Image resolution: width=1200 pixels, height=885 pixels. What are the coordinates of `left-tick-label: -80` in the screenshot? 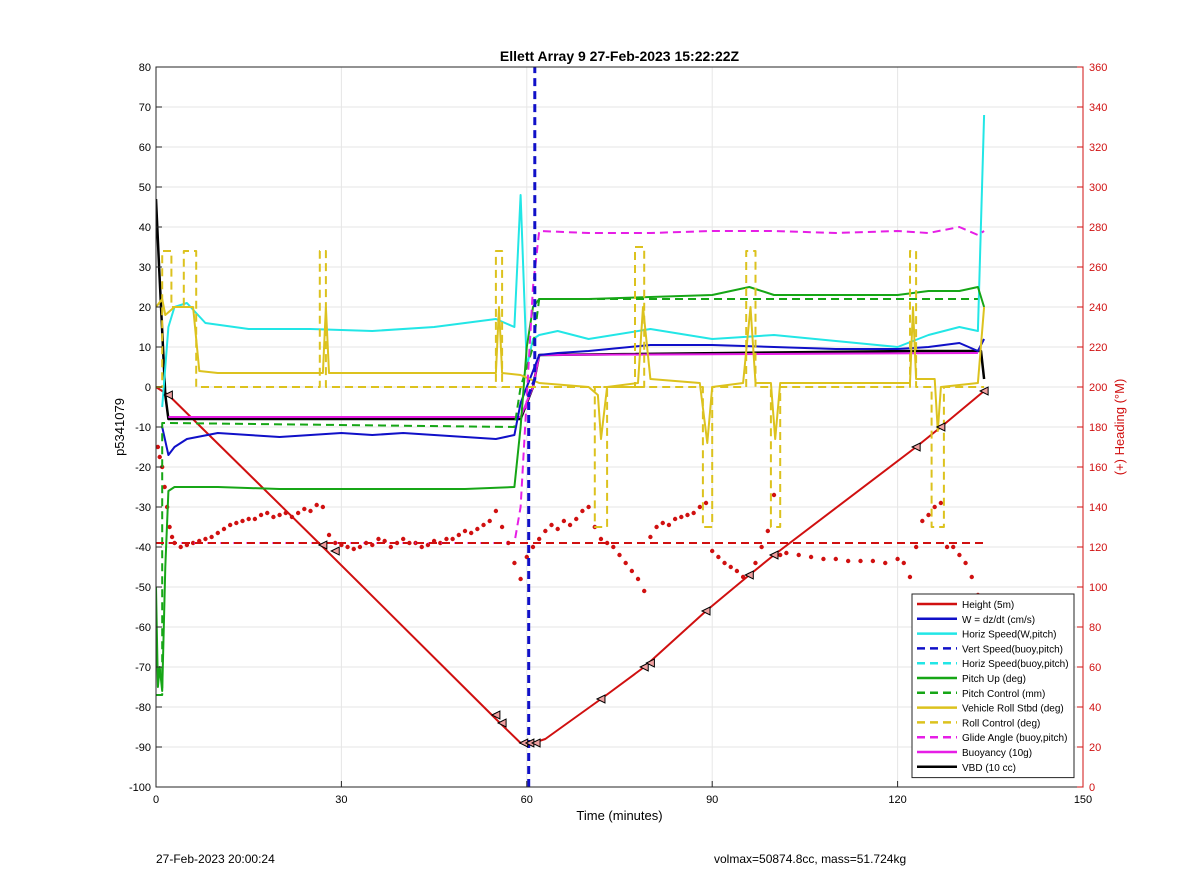 It's located at (143, 708).